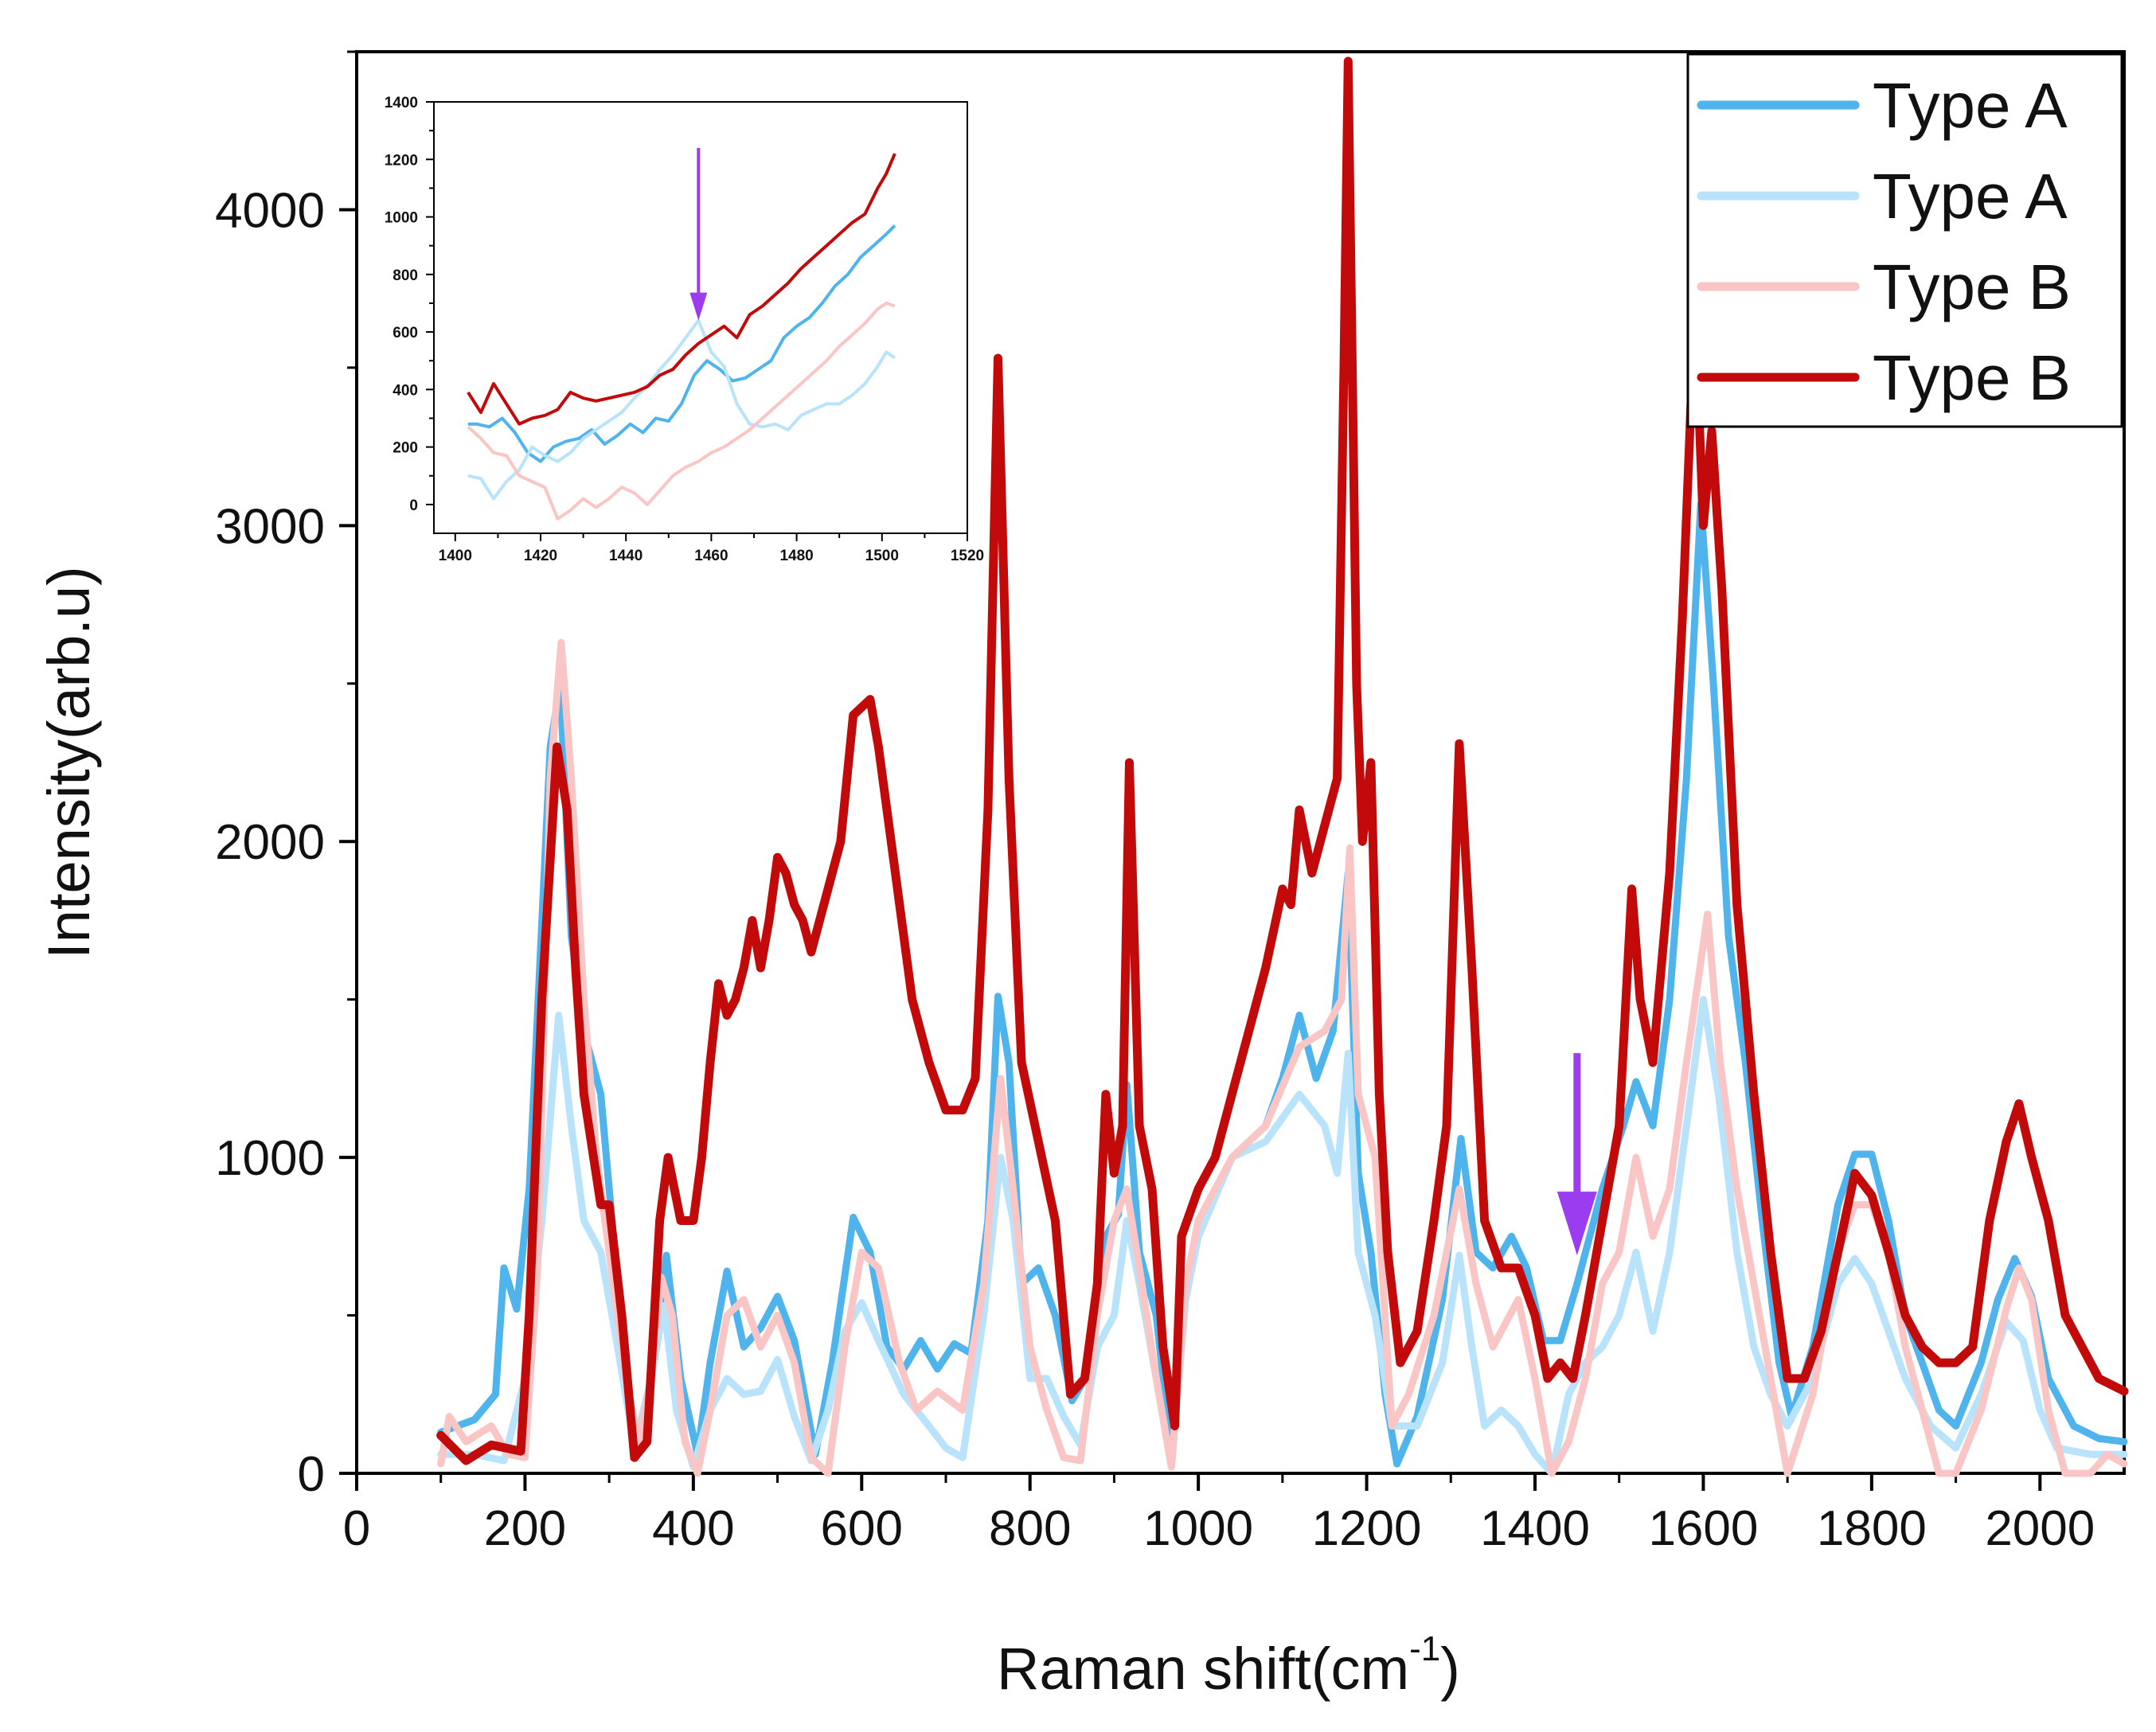  What do you see at coordinates (401, 218) in the screenshot?
I see `inset-y-tick-label: 1000` at bounding box center [401, 218].